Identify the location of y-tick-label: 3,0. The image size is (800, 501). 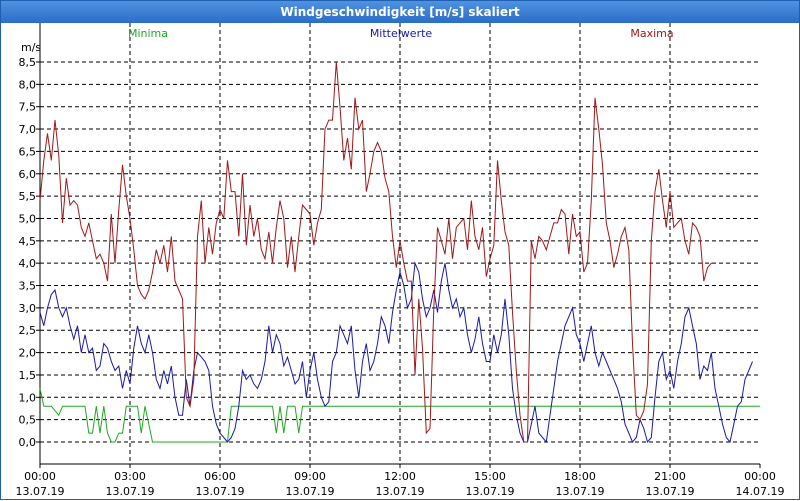
(28, 308).